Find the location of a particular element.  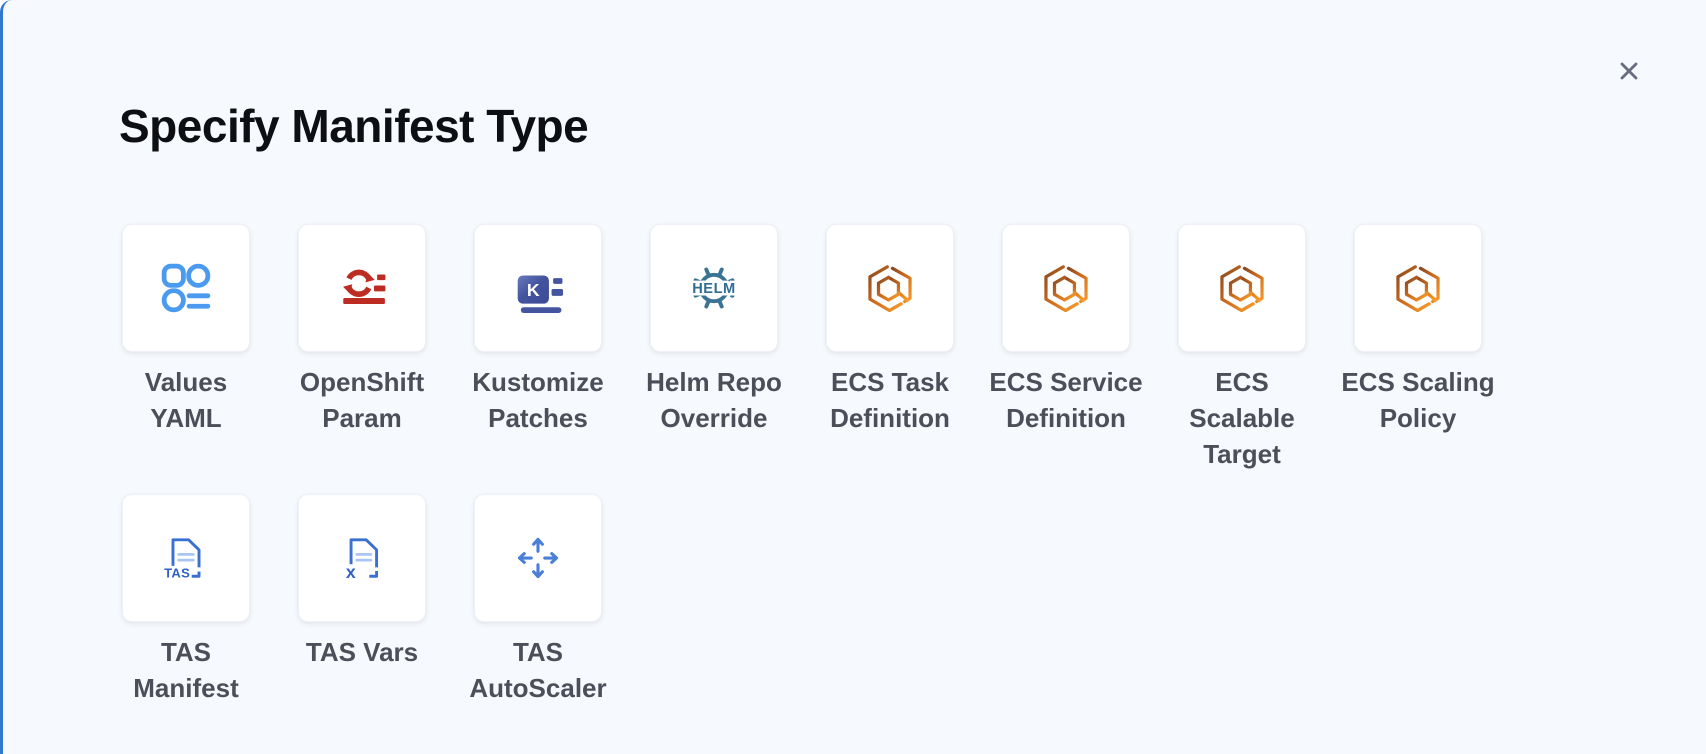

manifest-type-label: TAS Manifest is located at coordinates (186, 670).